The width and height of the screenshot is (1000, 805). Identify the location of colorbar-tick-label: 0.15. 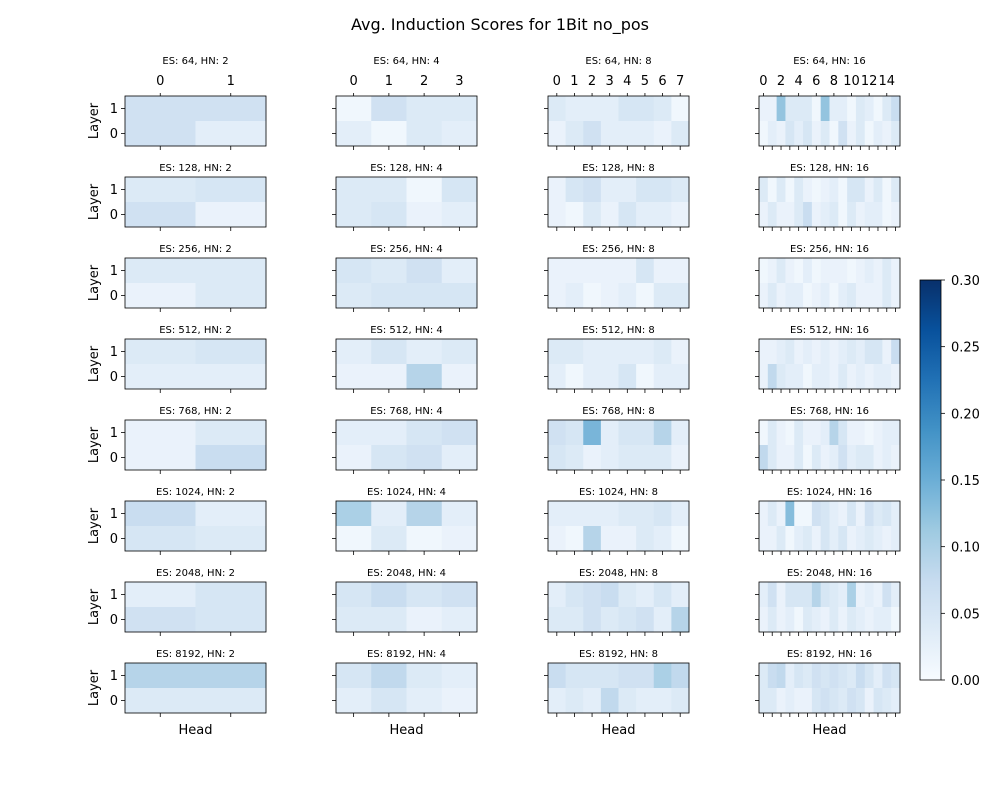
(965, 481).